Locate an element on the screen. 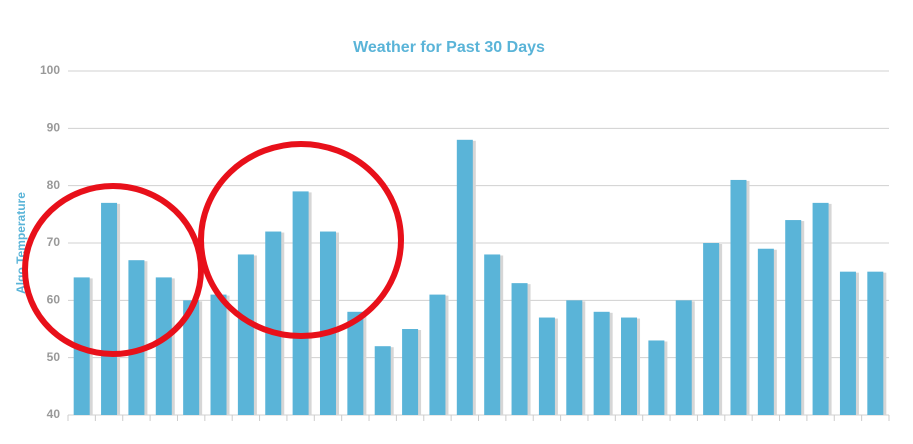 Image resolution: width=913 pixels, height=444 pixels. y-tick-label: 80 is located at coordinates (54, 185).